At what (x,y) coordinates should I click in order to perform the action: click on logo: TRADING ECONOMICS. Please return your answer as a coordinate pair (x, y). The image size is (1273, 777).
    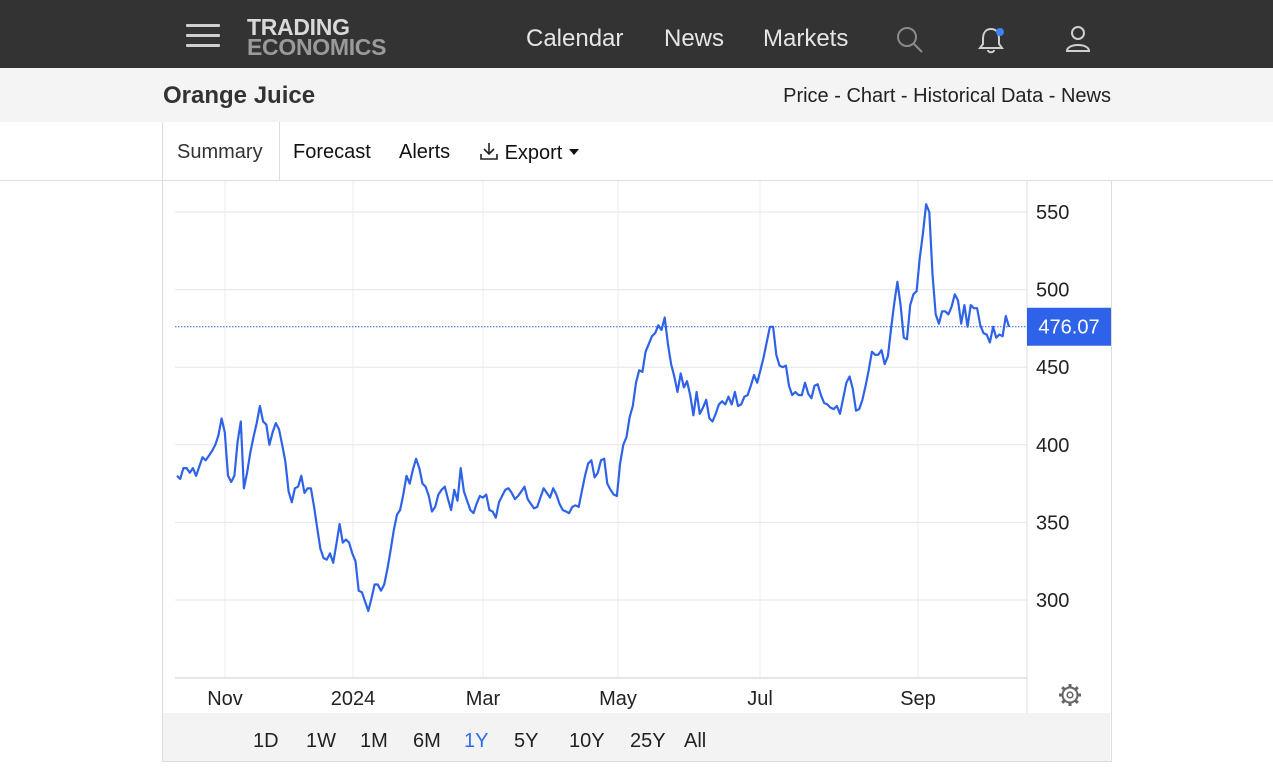
    Looking at the image, I should click on (317, 37).